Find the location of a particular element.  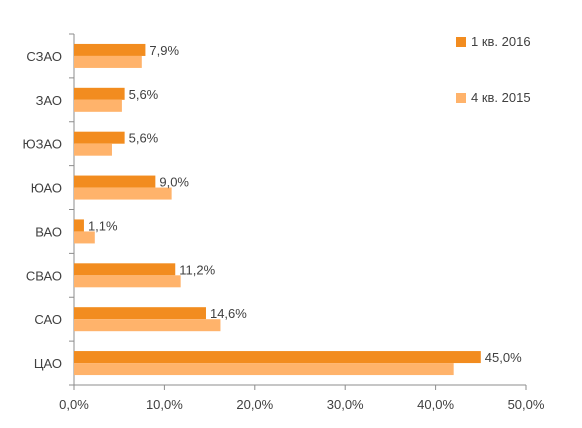

x-tick-label: 20,0% is located at coordinates (254, 404).